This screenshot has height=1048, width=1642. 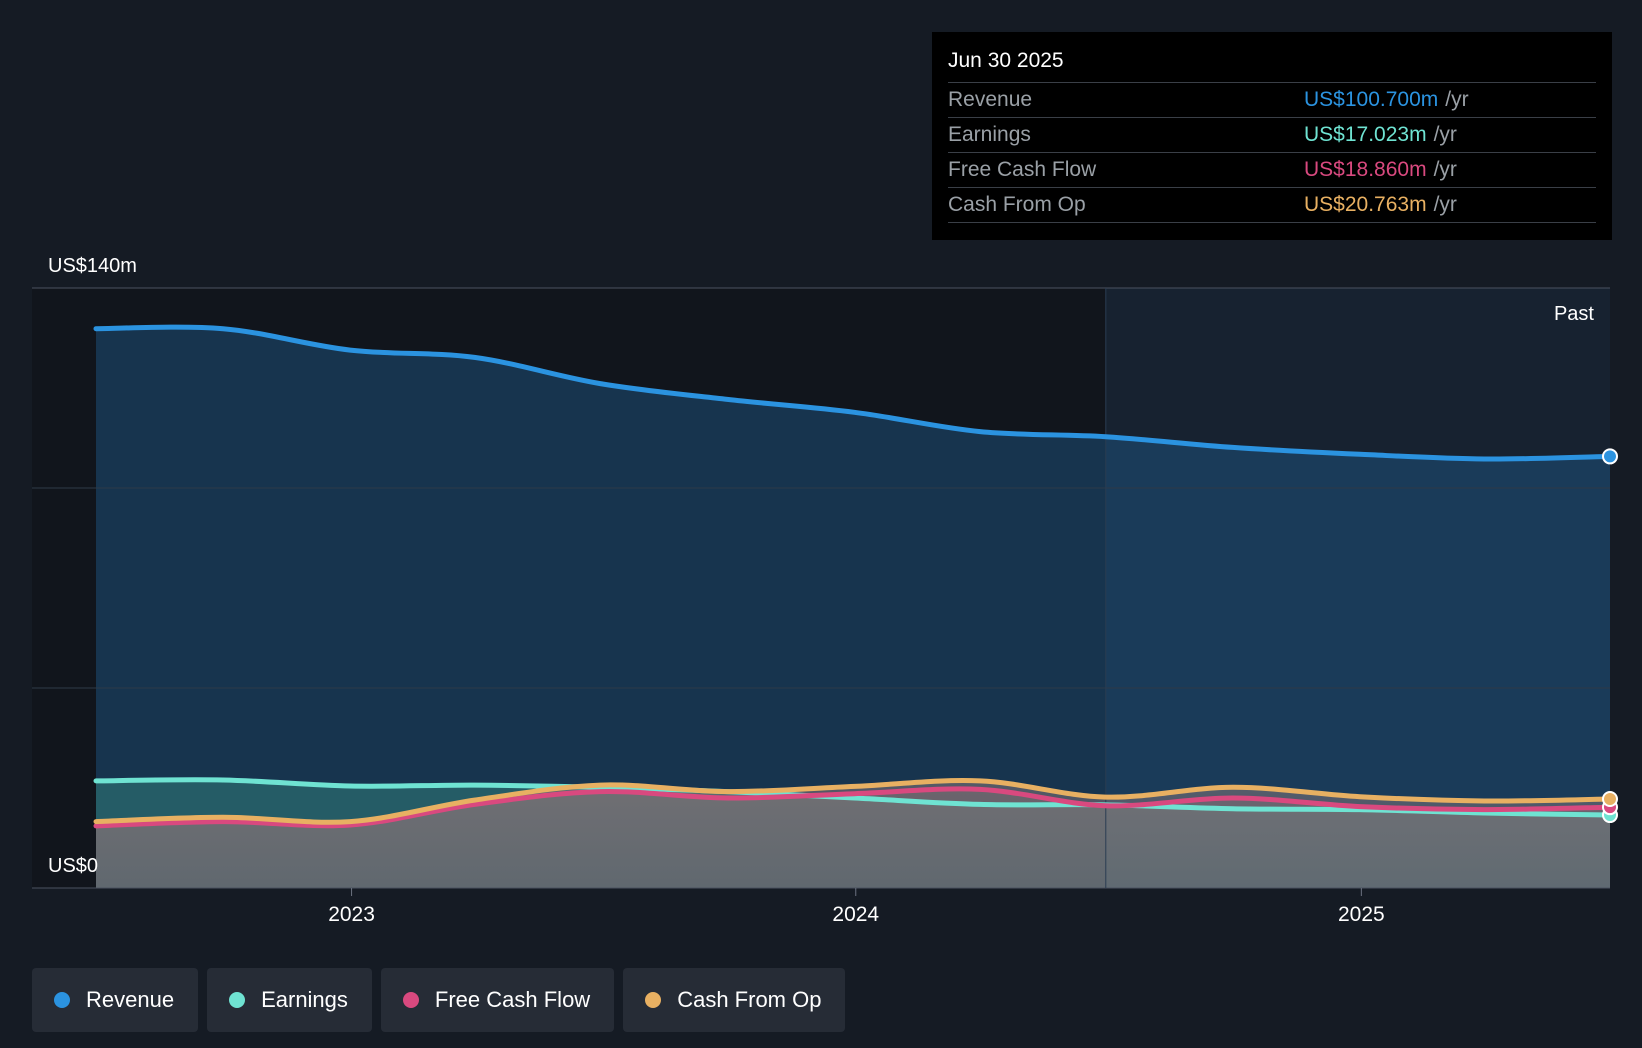 What do you see at coordinates (990, 99) in the screenshot?
I see `tooltip-label: Revenue` at bounding box center [990, 99].